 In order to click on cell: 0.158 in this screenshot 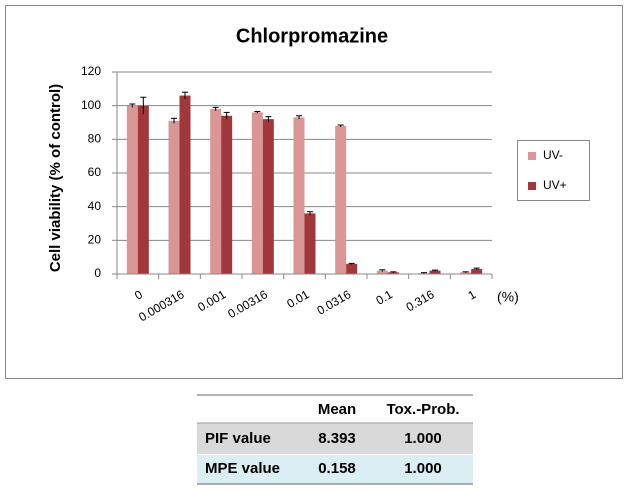, I will do `click(337, 468)`.